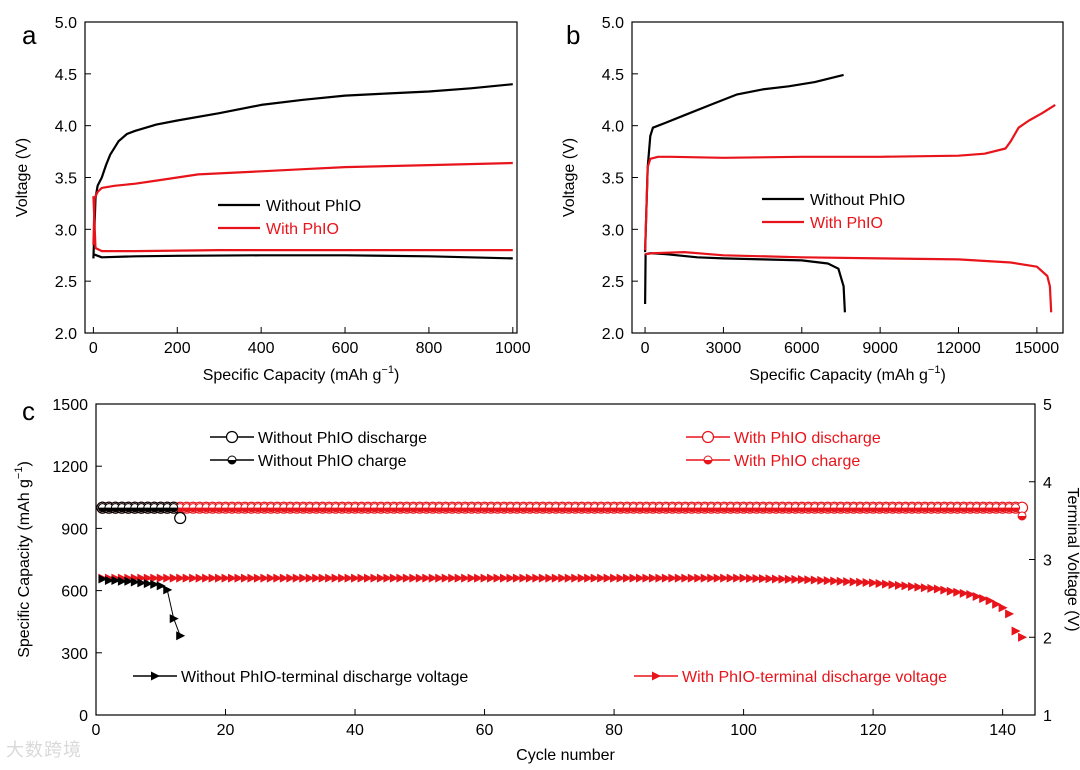 This screenshot has height=770, width=1080. I want to click on panel-c-x-axis-label: Cycle number, so click(565, 755).